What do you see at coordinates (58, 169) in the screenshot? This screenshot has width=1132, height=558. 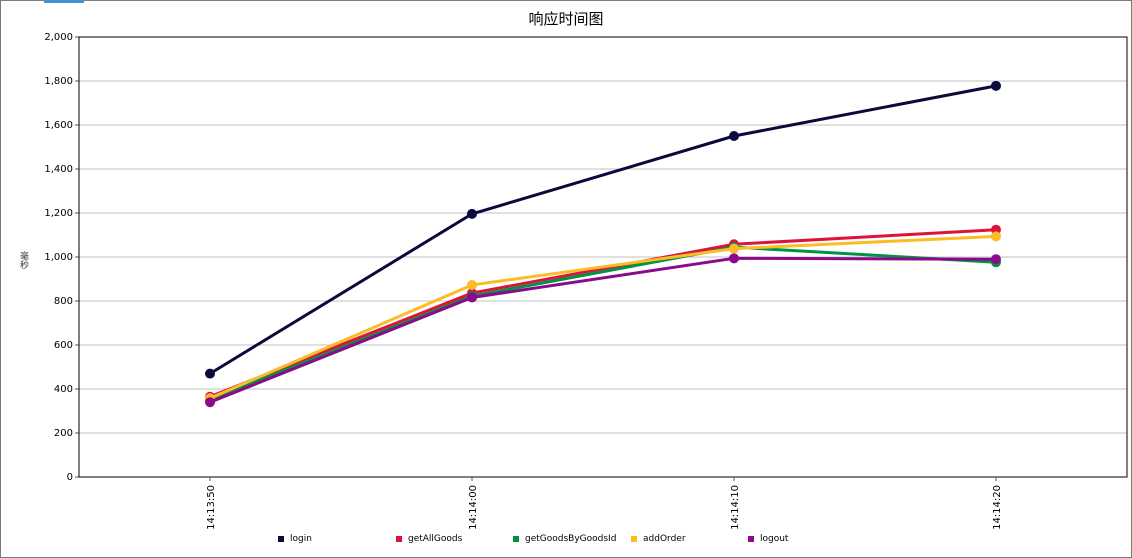 I see `y-tick-label: 1,400` at bounding box center [58, 169].